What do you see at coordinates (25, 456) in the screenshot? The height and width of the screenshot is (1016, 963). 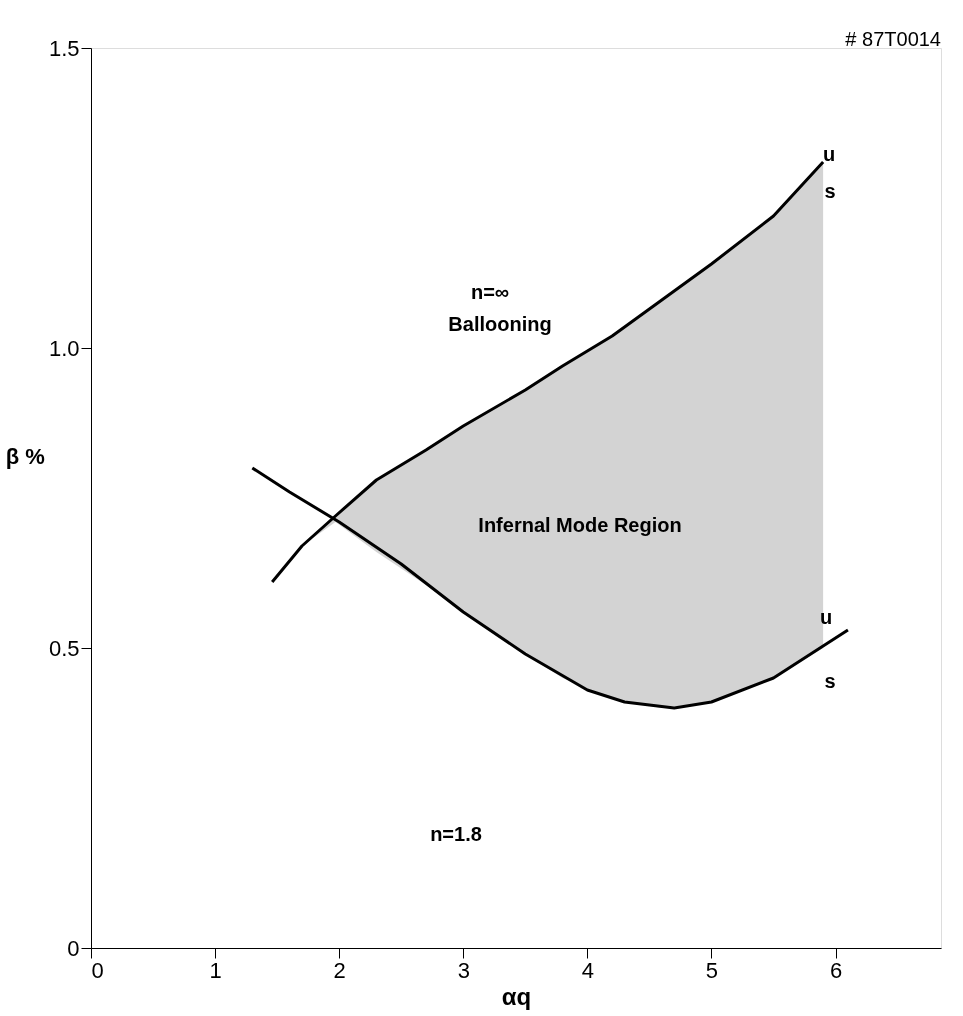 I see `y-axis-title: β %` at bounding box center [25, 456].